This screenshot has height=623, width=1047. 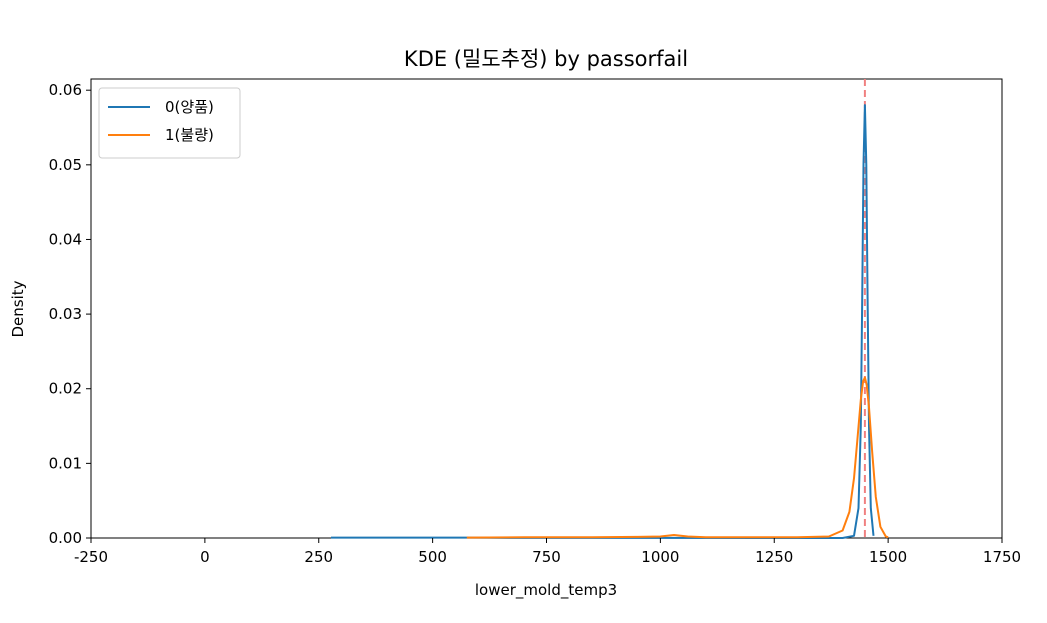 What do you see at coordinates (888, 557) in the screenshot?
I see `x-tick-label: 1500` at bounding box center [888, 557].